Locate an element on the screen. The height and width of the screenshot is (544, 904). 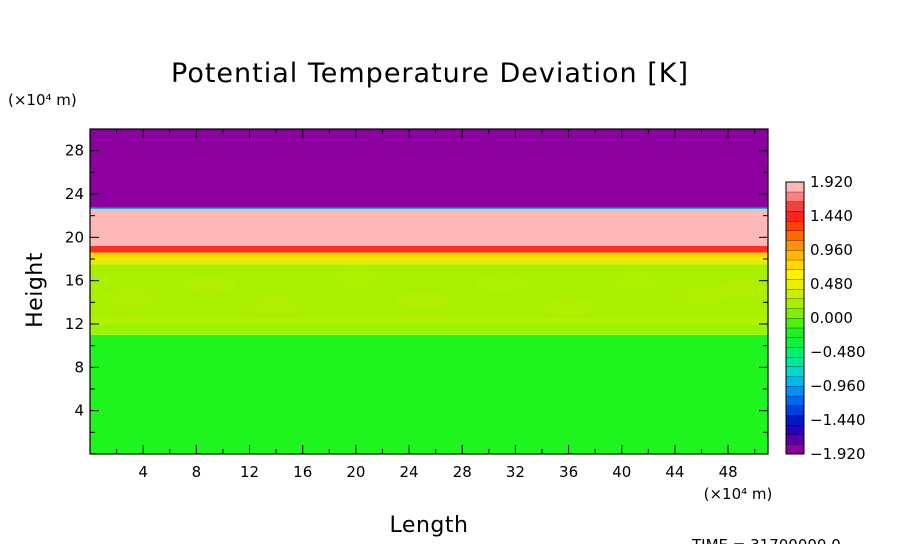
texture-strip is located at coordinates (429, 320).